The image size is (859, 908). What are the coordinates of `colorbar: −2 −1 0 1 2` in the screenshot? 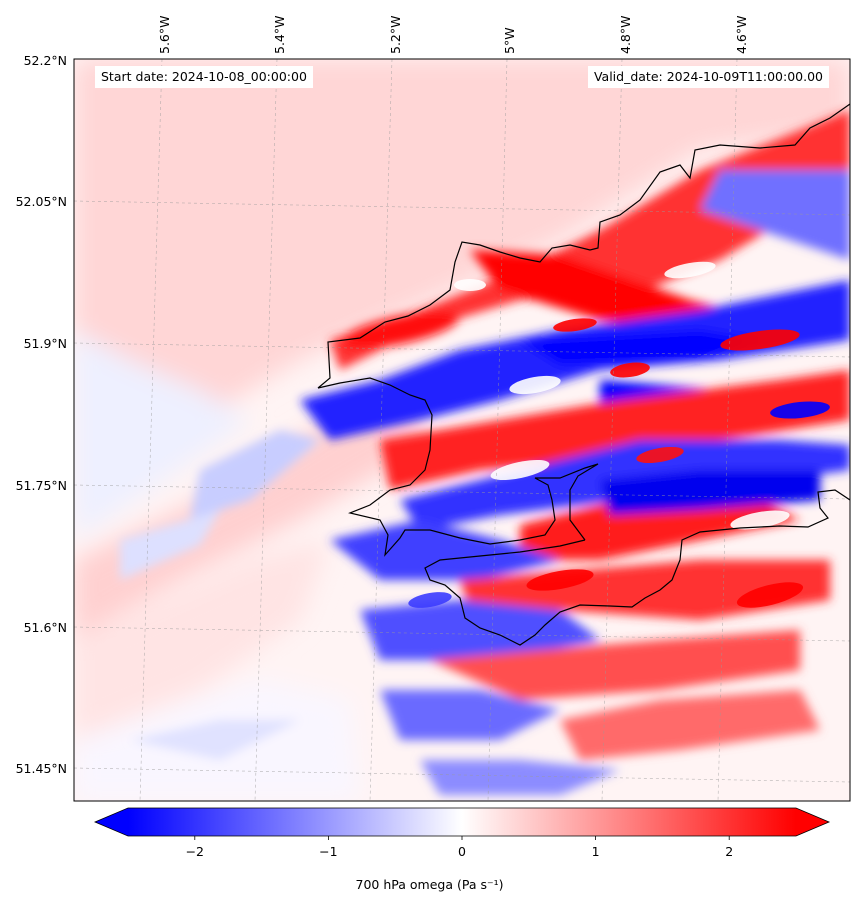 It's located at (462, 833).